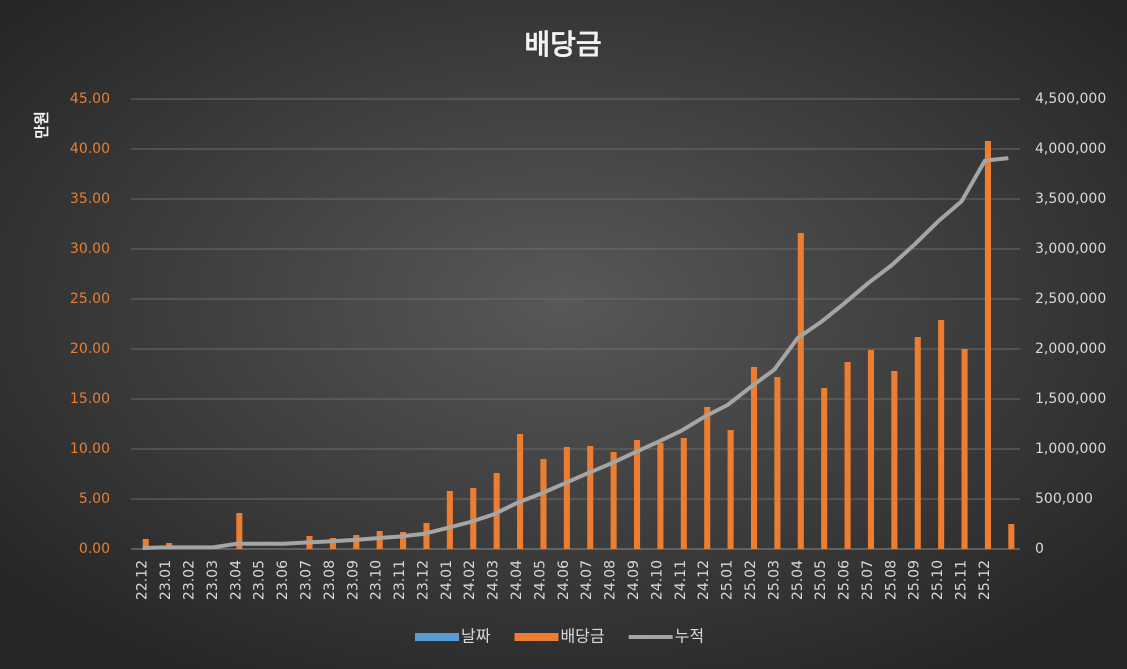  I want to click on x-tick-label: 24.06, so click(564, 580).